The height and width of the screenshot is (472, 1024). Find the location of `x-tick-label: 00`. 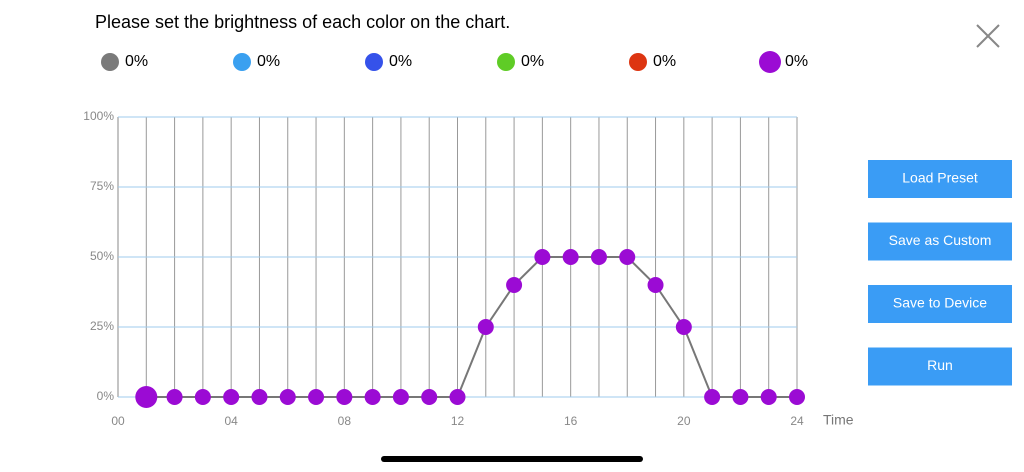

x-tick-label: 00 is located at coordinates (118, 421).